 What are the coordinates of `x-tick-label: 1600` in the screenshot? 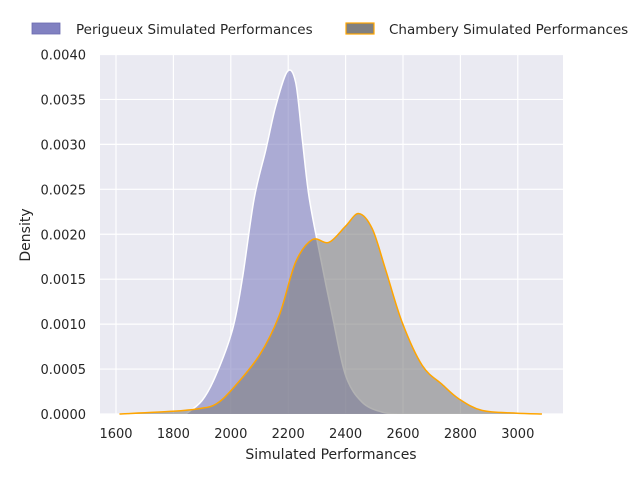 It's located at (115, 434).